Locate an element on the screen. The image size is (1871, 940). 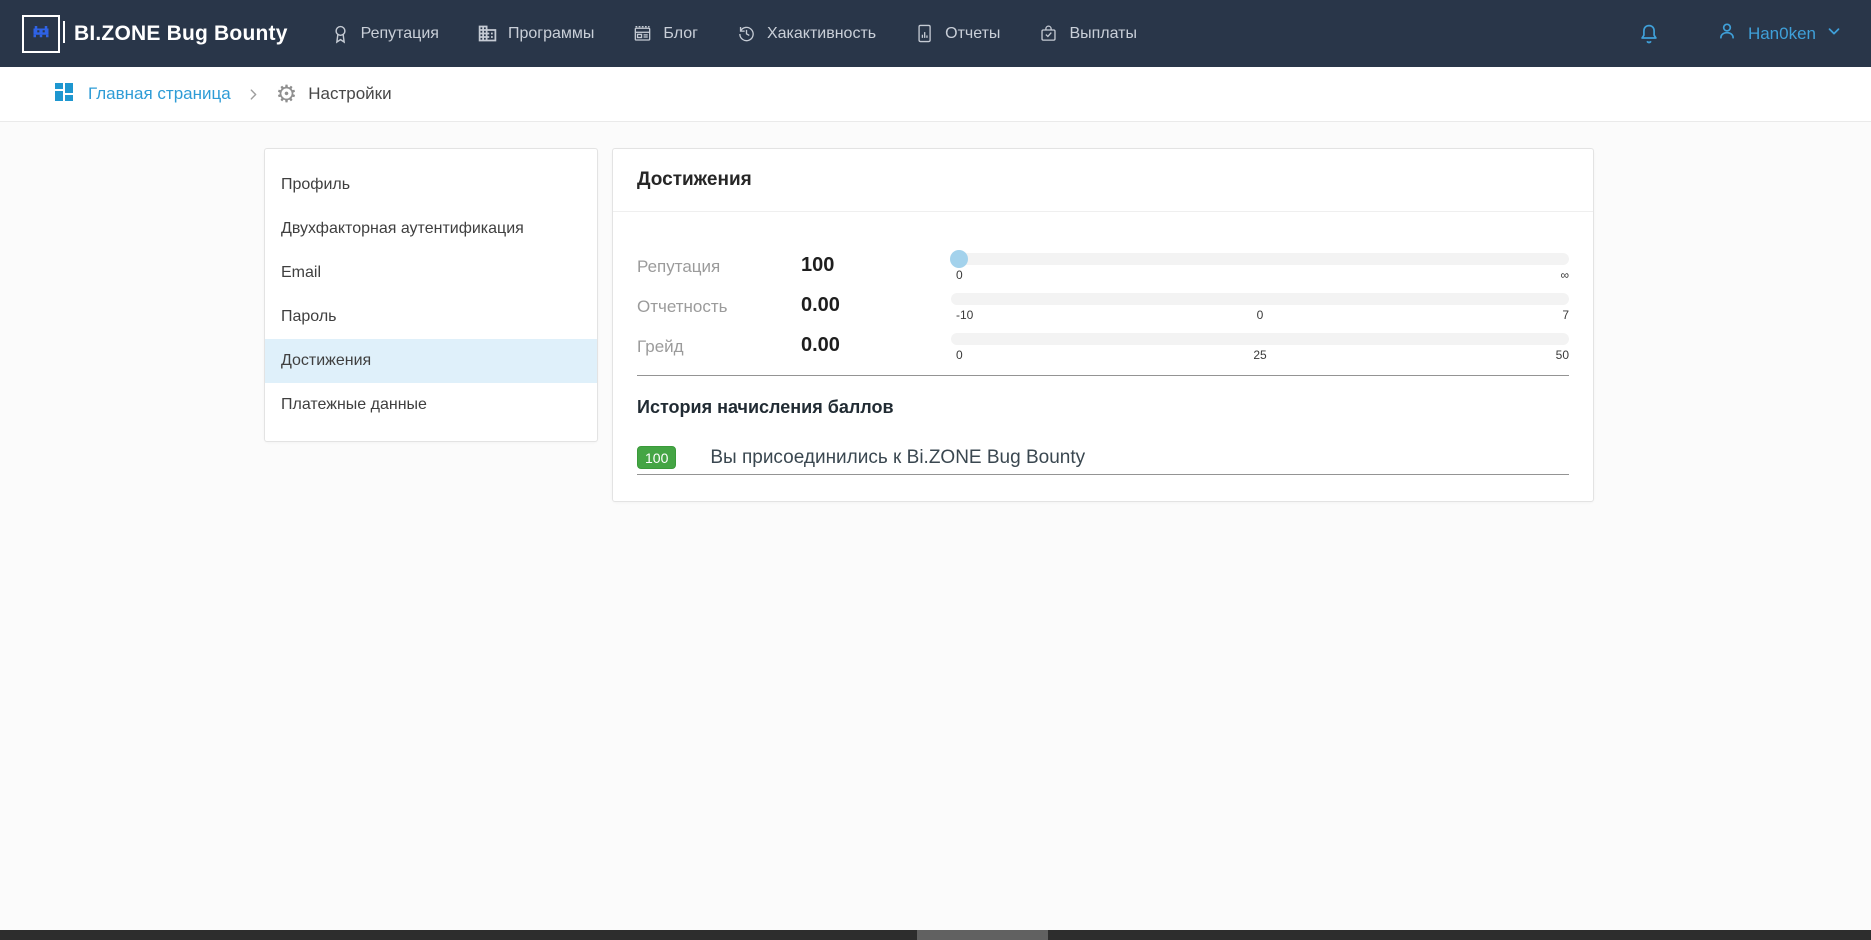
nav-item-label: Выплаты is located at coordinates (1103, 33).